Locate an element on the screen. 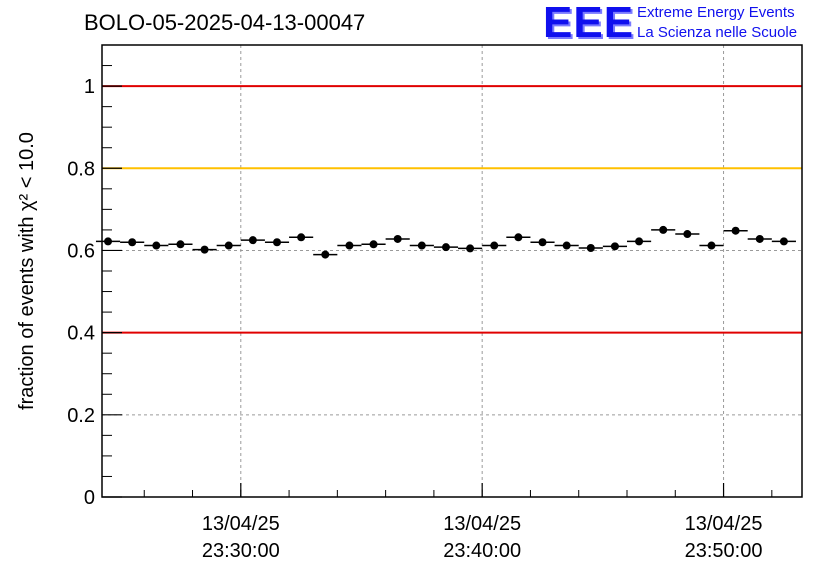 Image resolution: width=836 pixels, height=572 pixels. x-tick-time: 23:30:00 is located at coordinates (241, 551).